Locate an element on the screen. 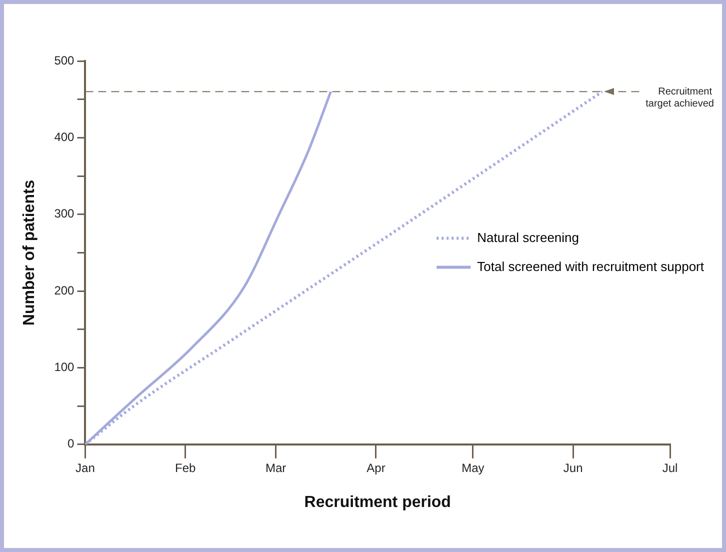 This screenshot has width=726, height=552. y-tick-label: 500 is located at coordinates (64, 60).